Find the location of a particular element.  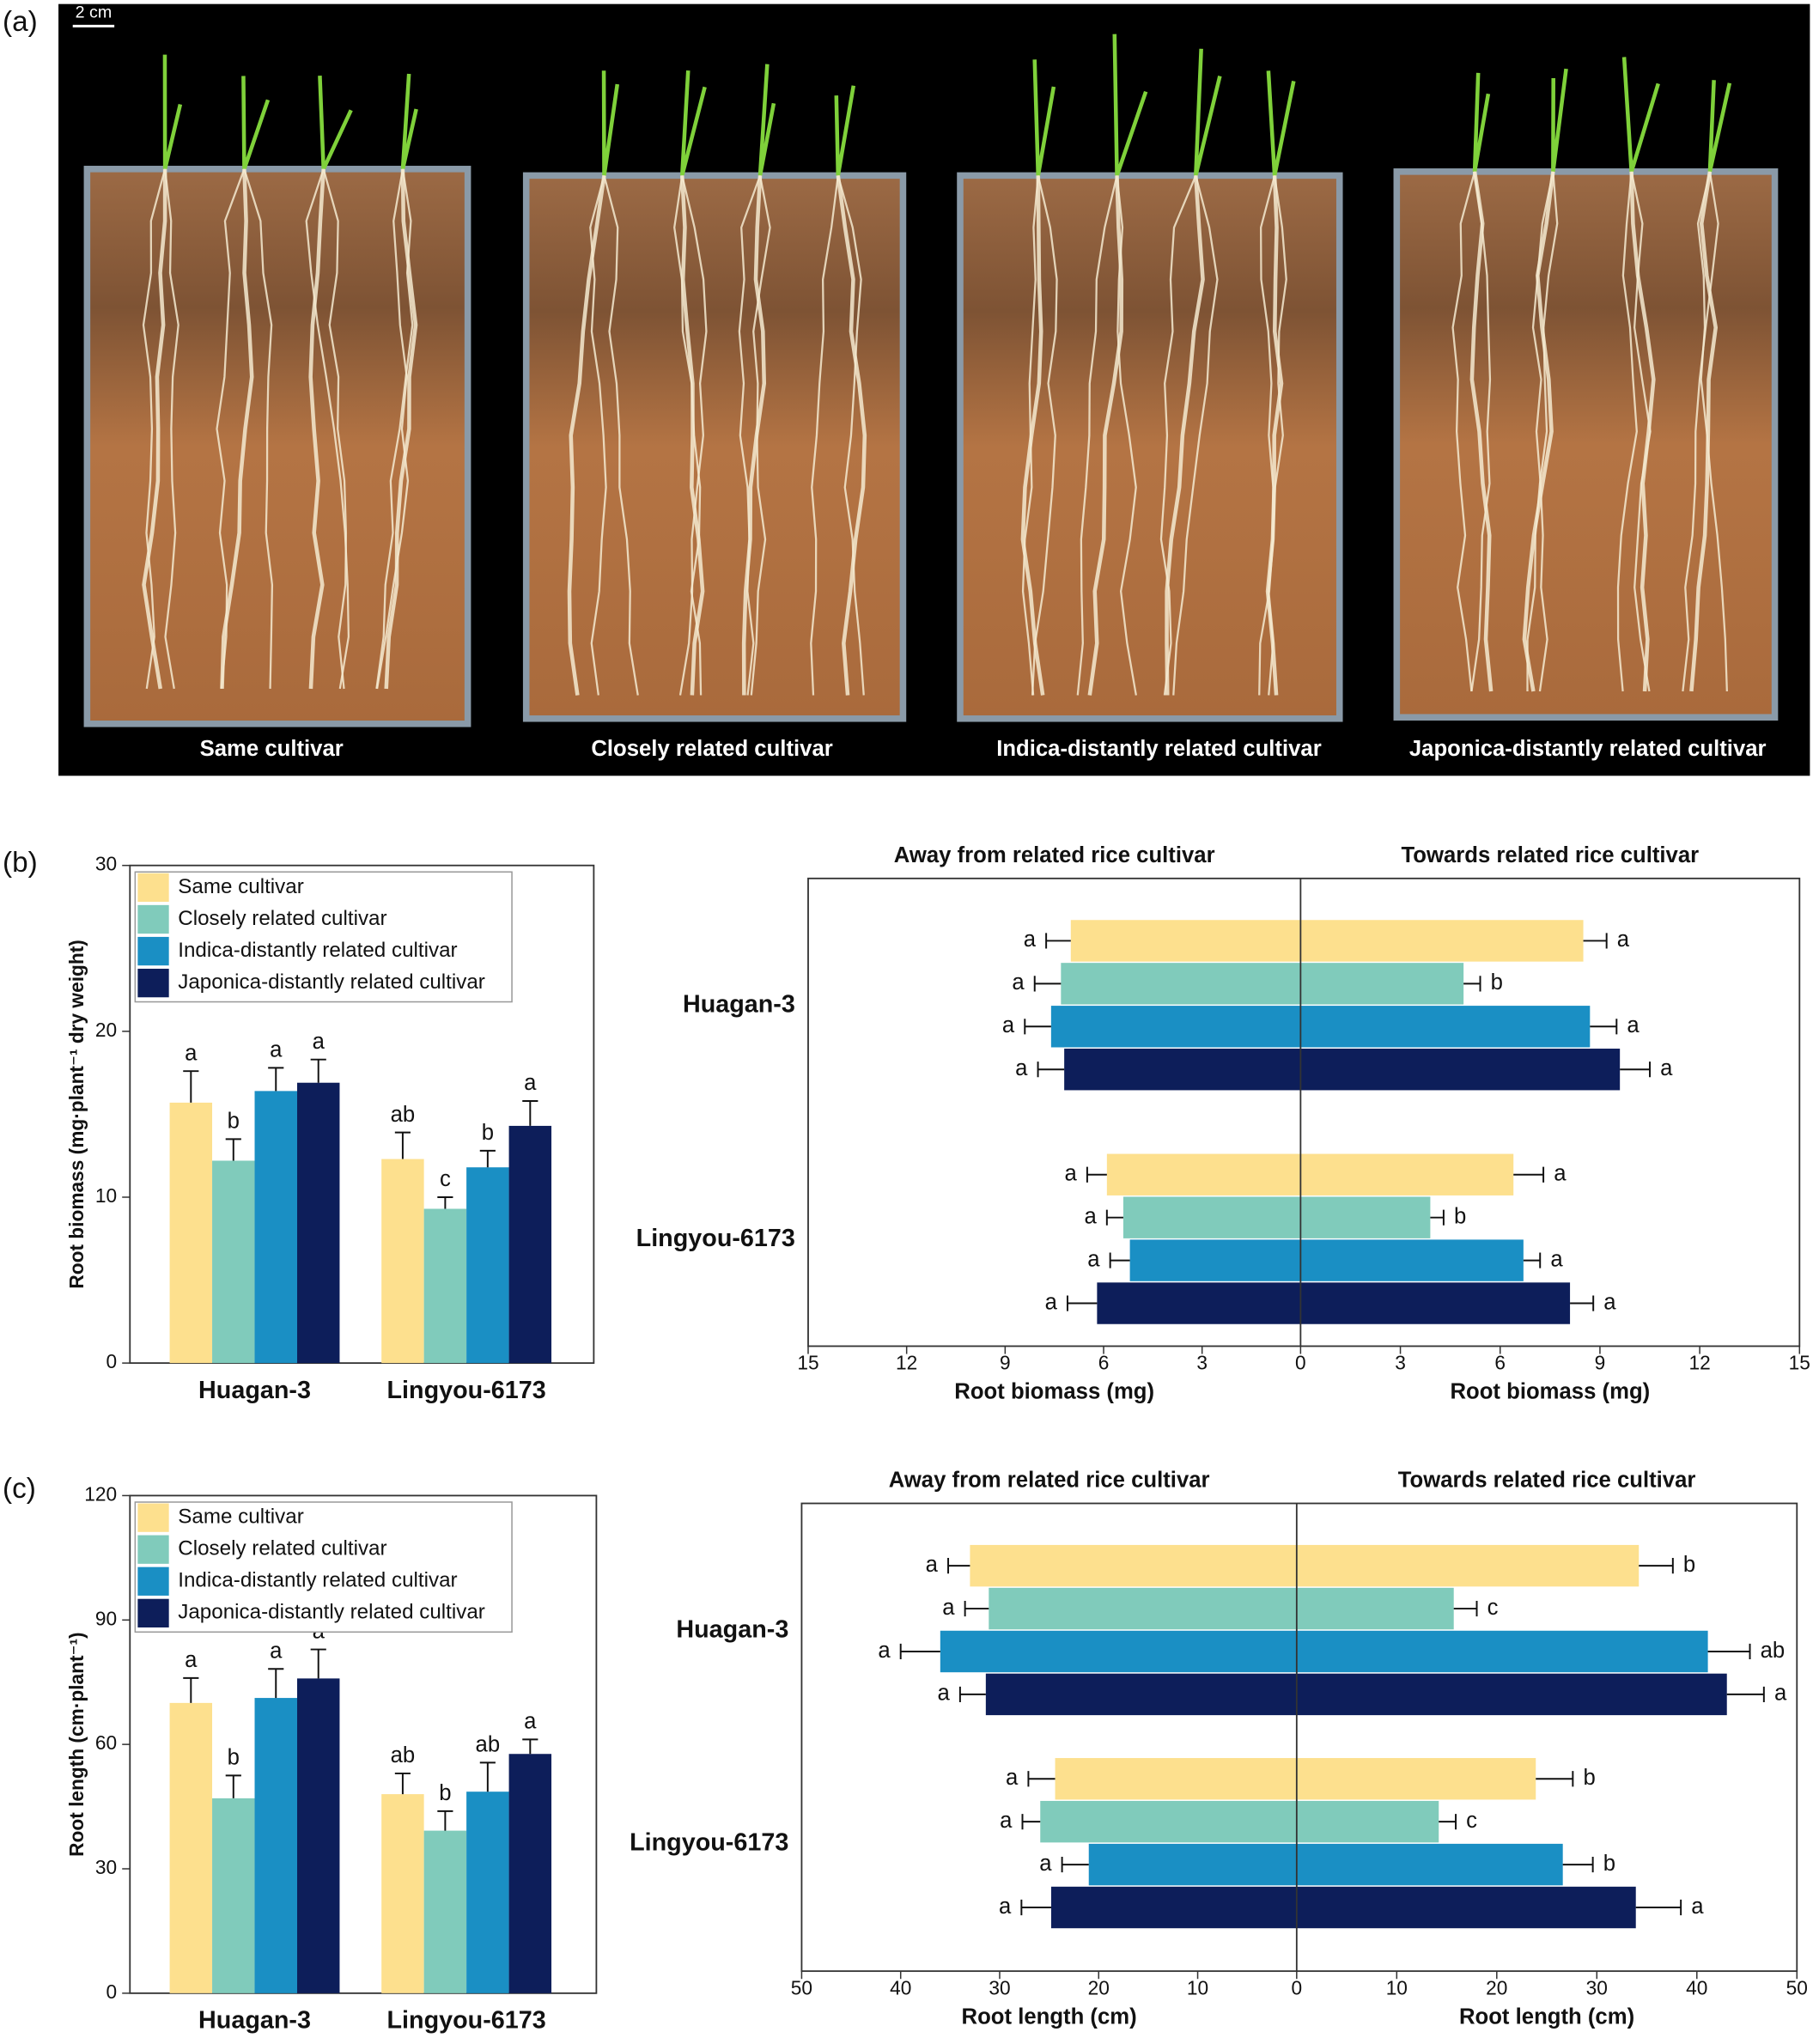

x-tick-label: 15 is located at coordinates (1799, 1363).